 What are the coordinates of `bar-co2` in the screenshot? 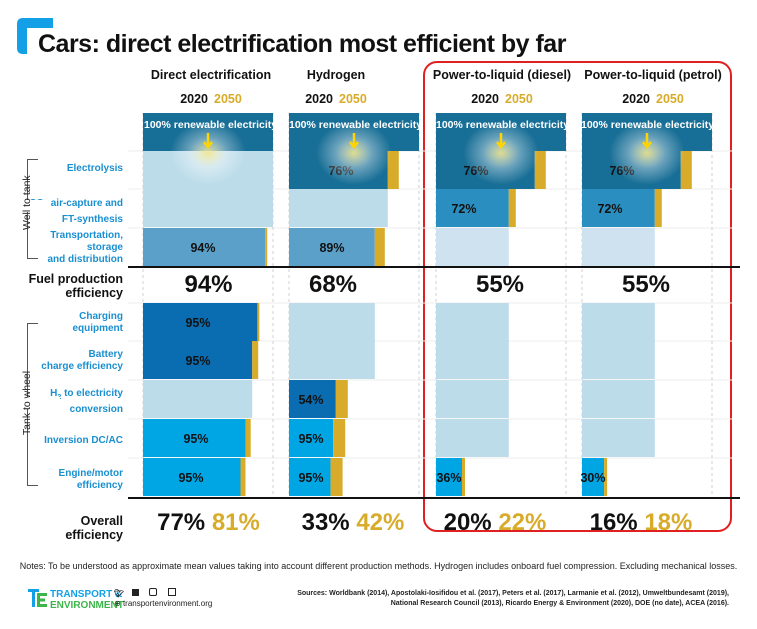 It's located at (618, 208).